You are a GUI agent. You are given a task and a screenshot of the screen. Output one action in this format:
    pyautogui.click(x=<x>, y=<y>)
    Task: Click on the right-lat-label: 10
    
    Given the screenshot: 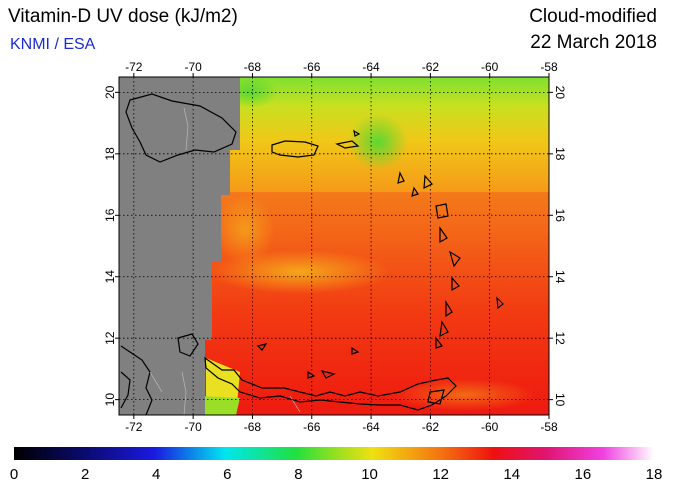 What is the action you would take?
    pyautogui.click(x=560, y=400)
    